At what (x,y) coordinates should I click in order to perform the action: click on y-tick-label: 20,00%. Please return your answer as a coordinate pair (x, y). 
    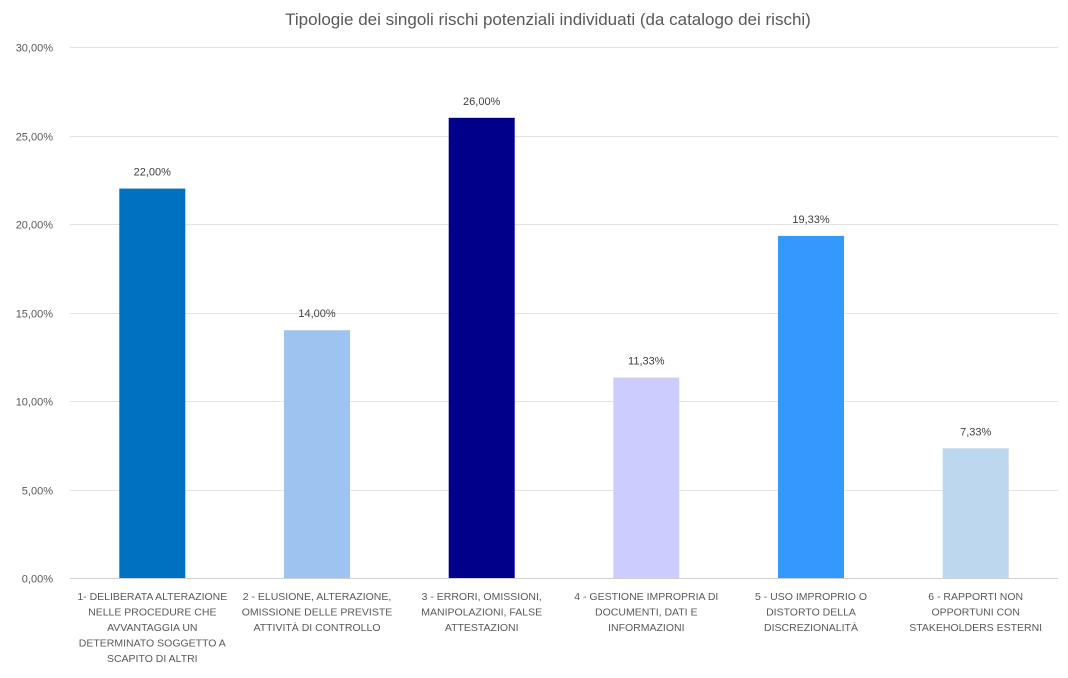
    Looking at the image, I should click on (35, 226).